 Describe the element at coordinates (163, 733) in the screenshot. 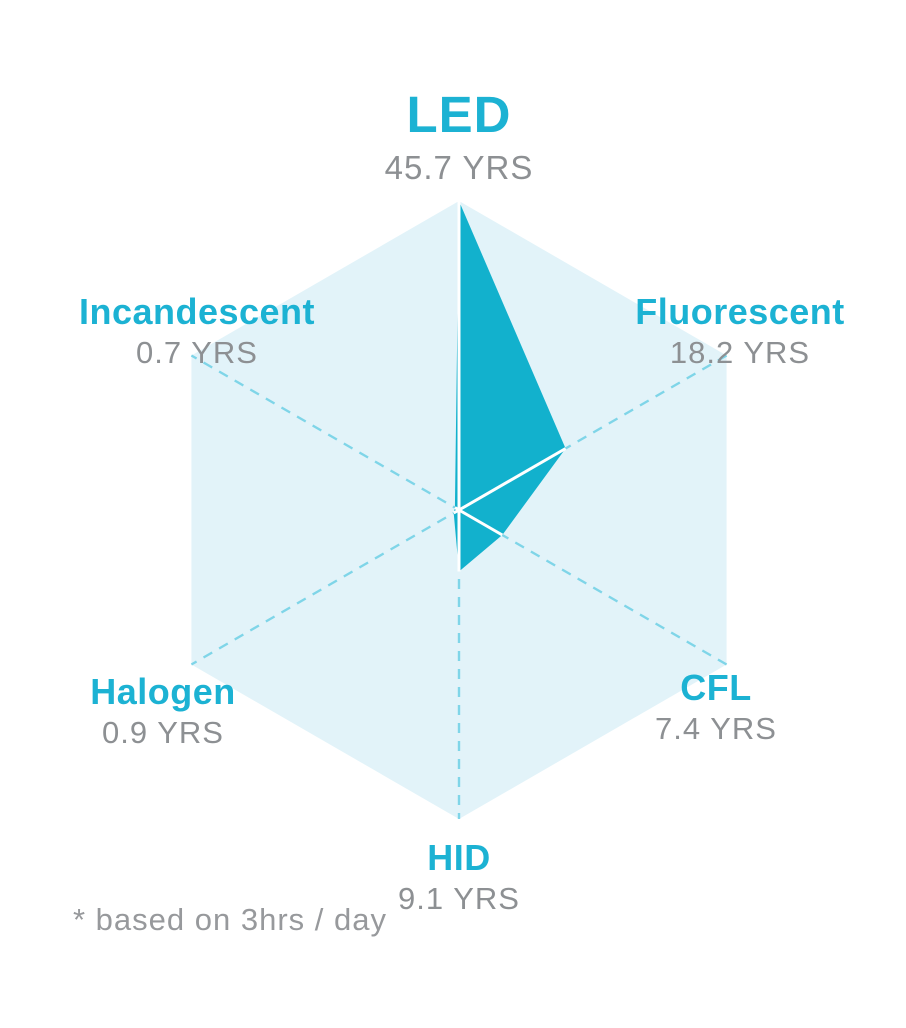

I see `axis-value-halogen: 0.9 YRS` at that location.